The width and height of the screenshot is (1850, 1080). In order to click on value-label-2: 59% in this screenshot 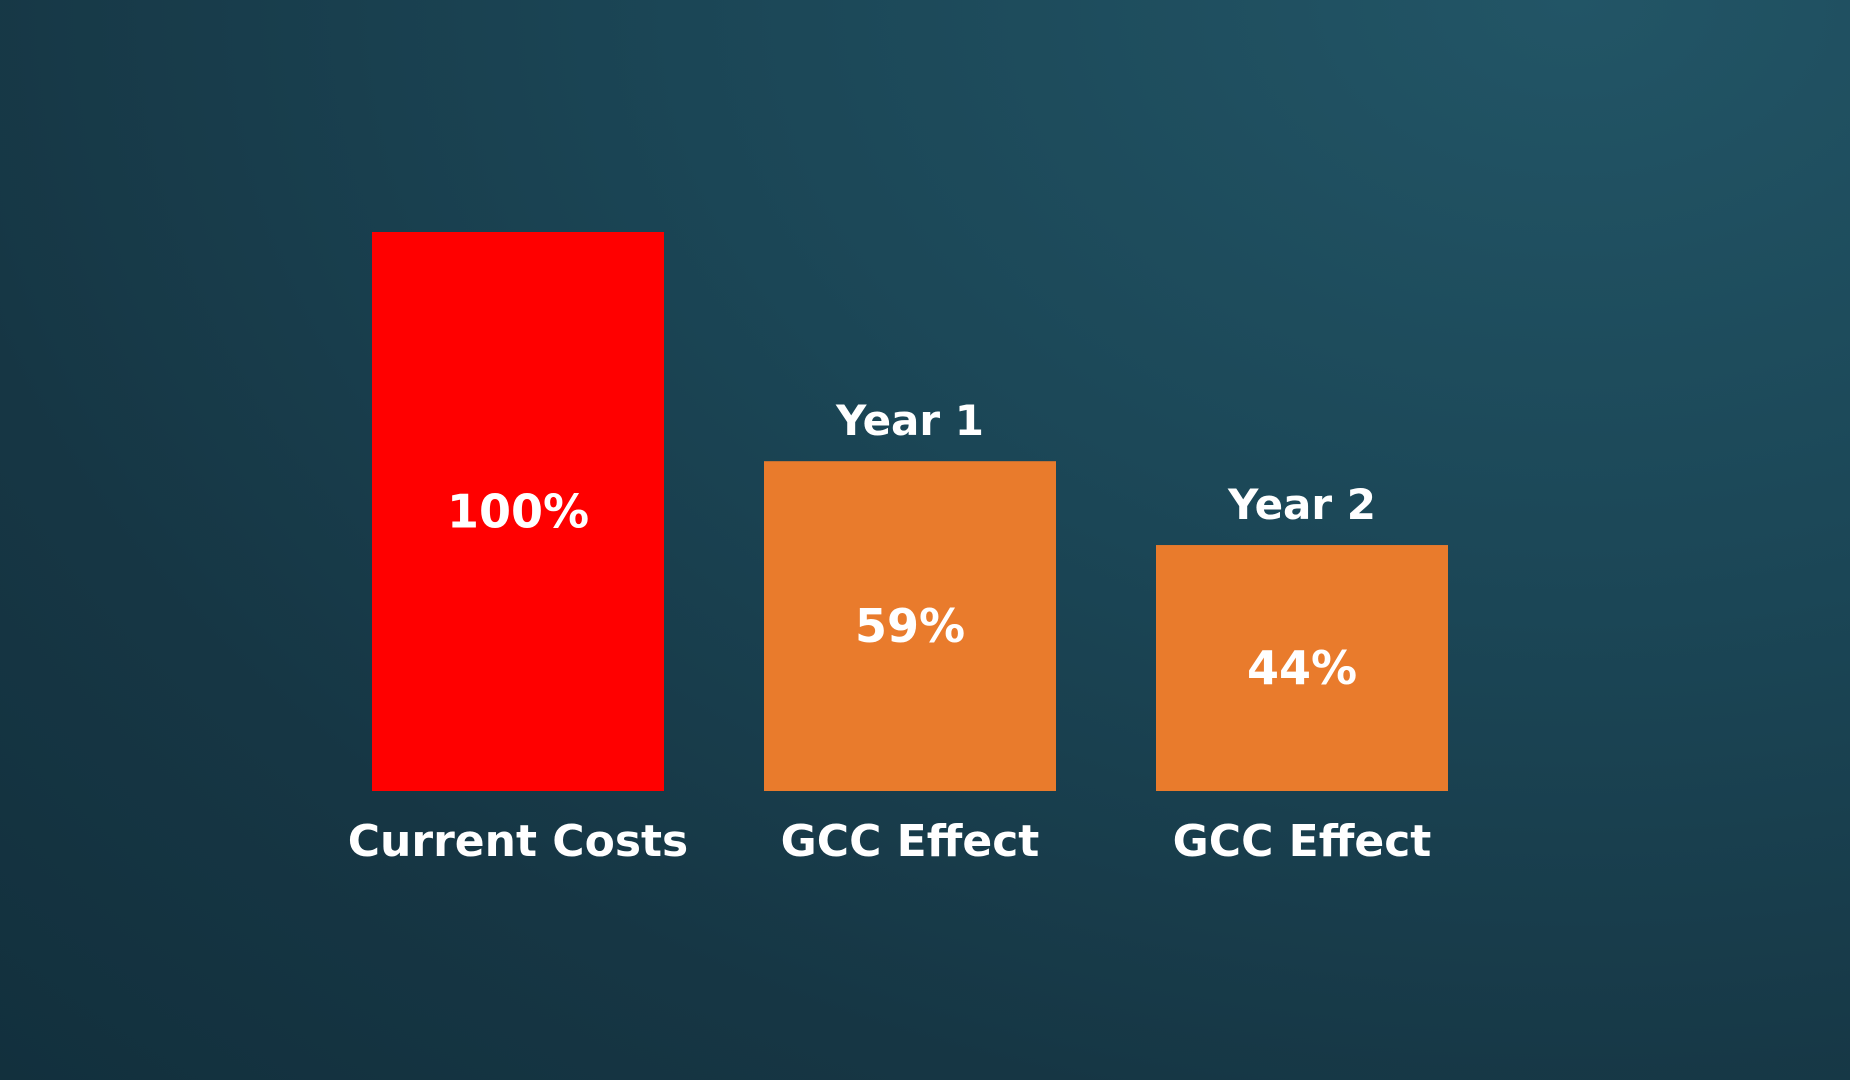, I will do `click(910, 626)`.